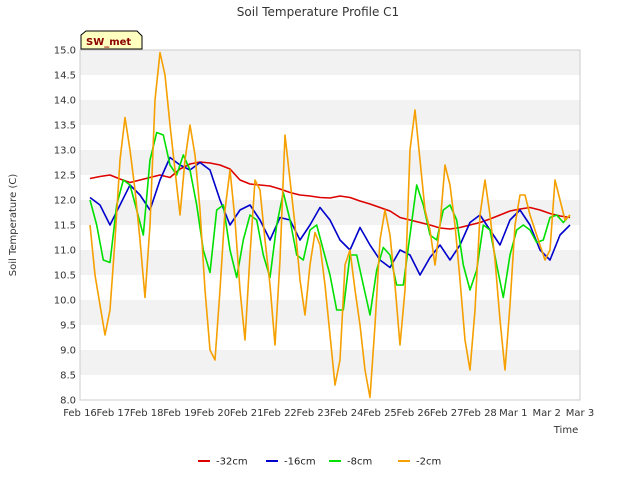  I want to click on y-tick-label: 11.0, so click(65, 251).